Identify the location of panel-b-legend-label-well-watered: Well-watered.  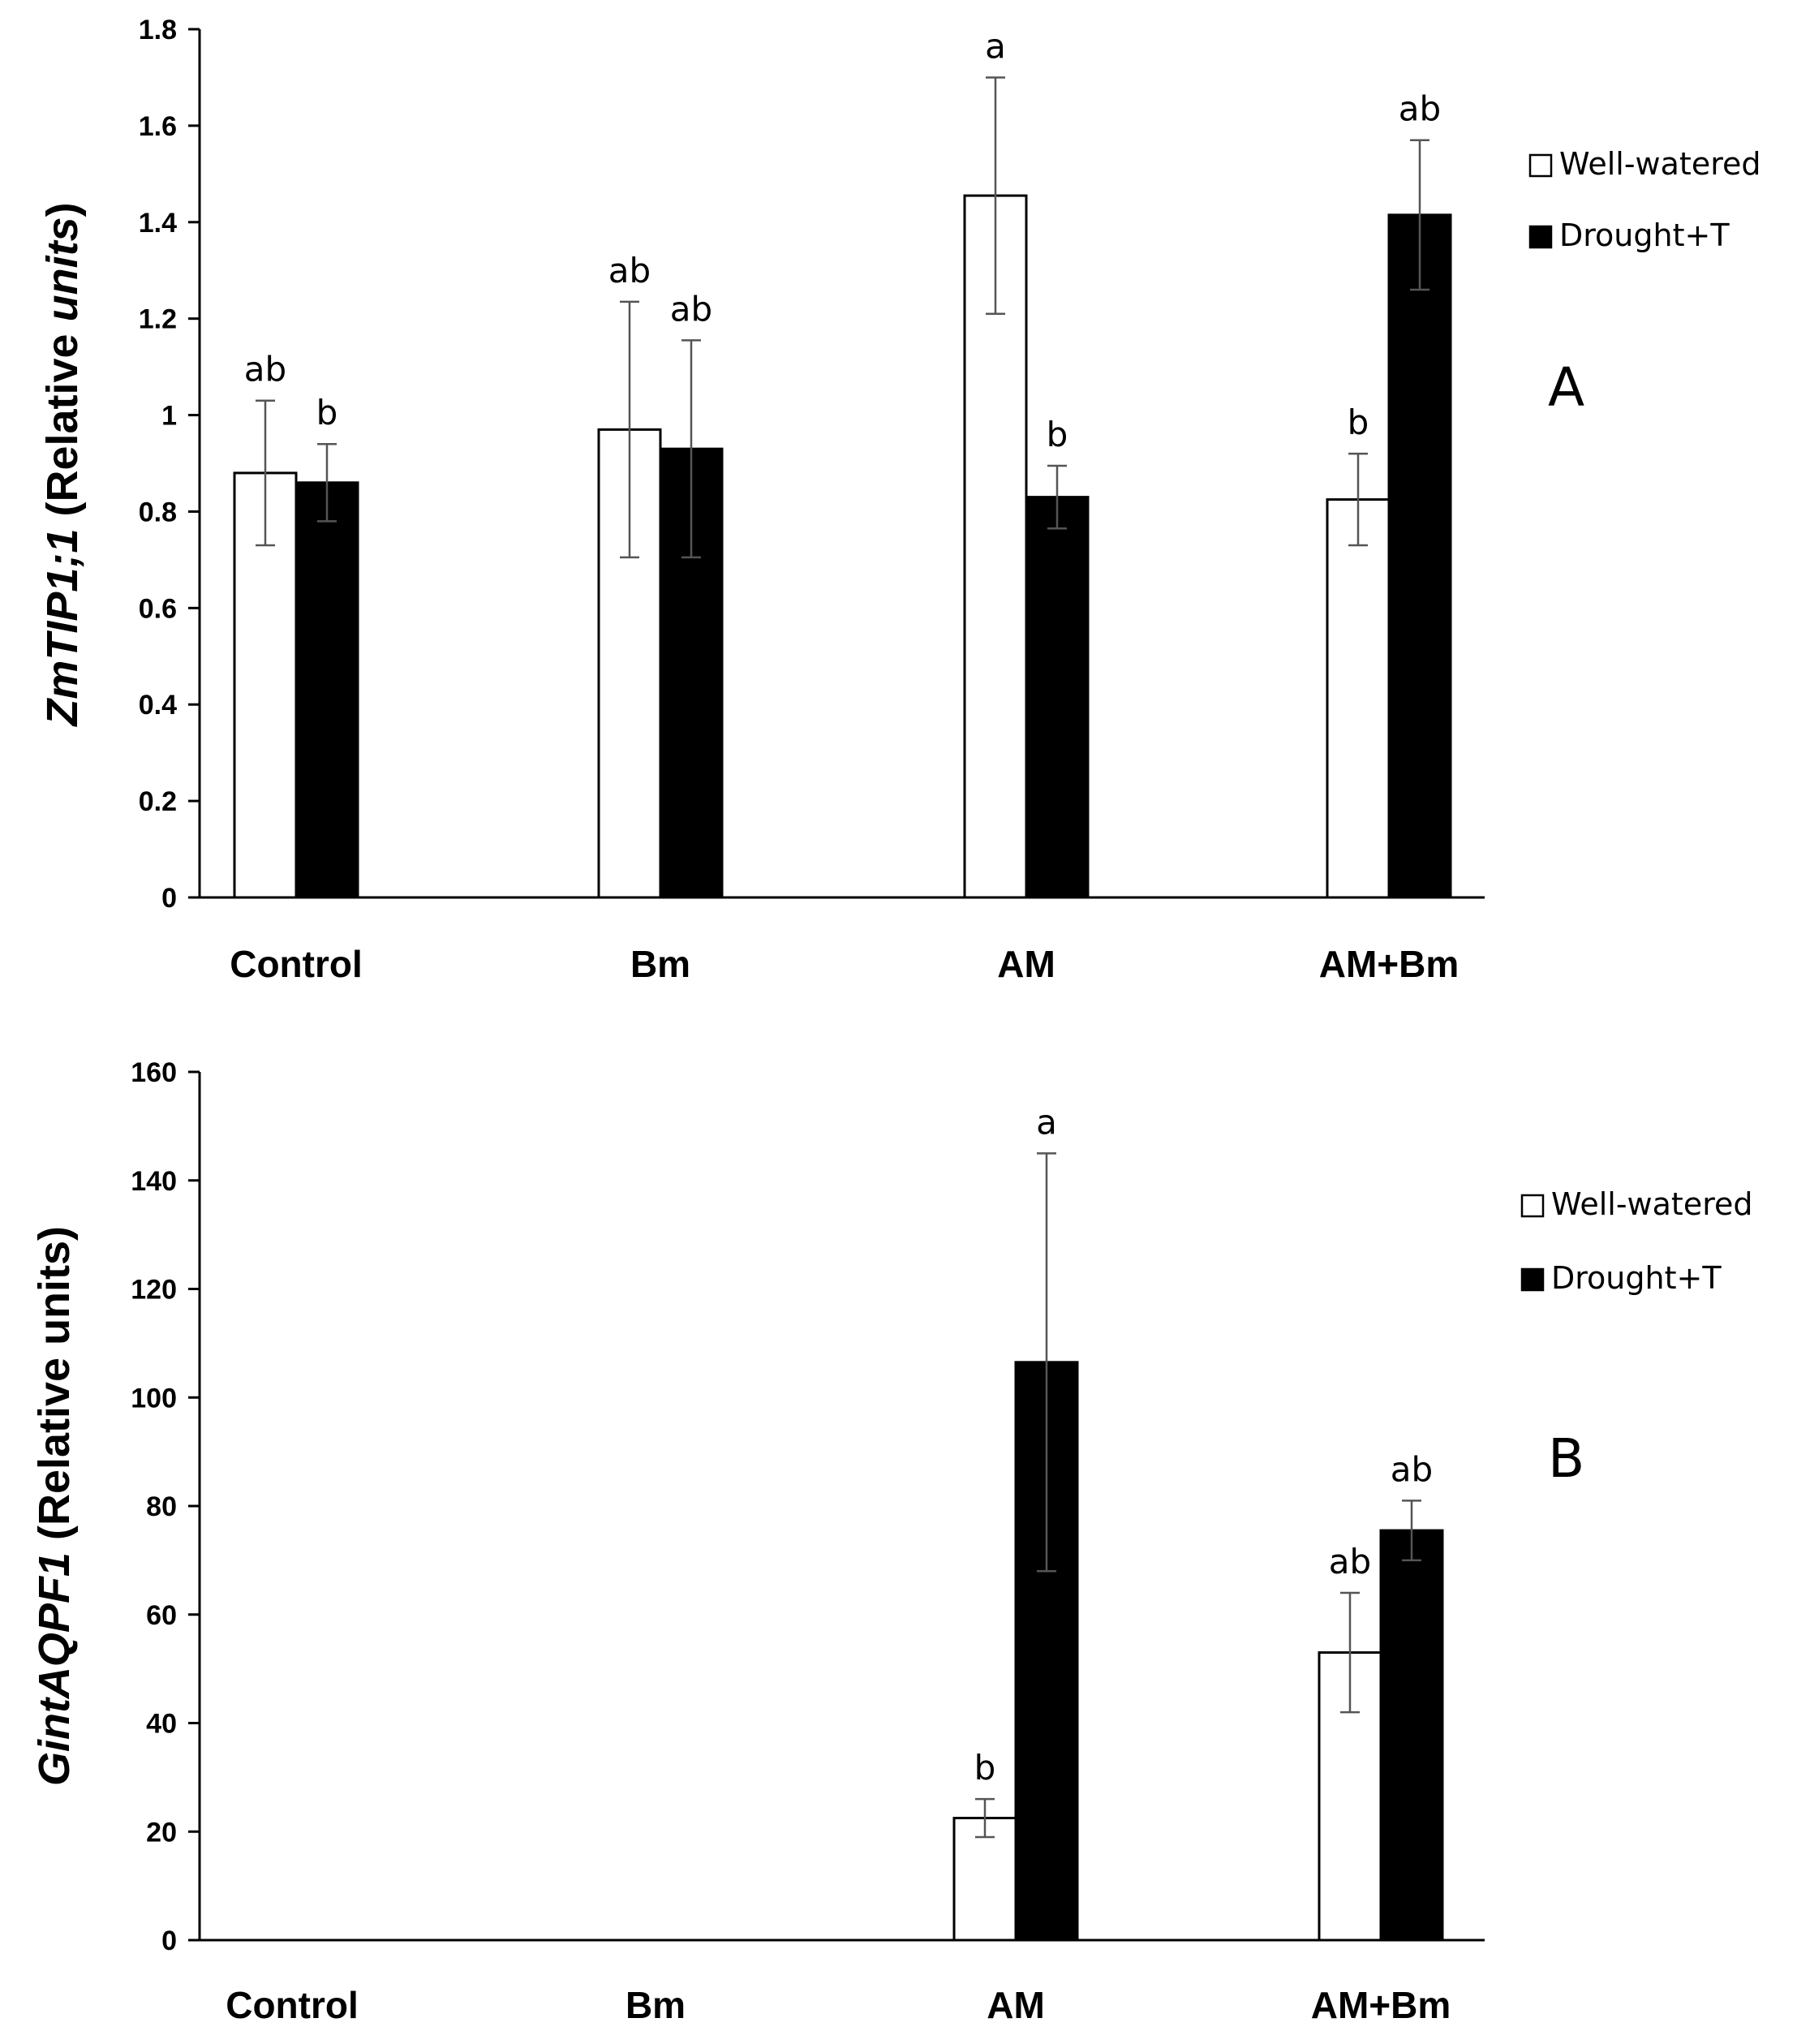
(1651, 1204).